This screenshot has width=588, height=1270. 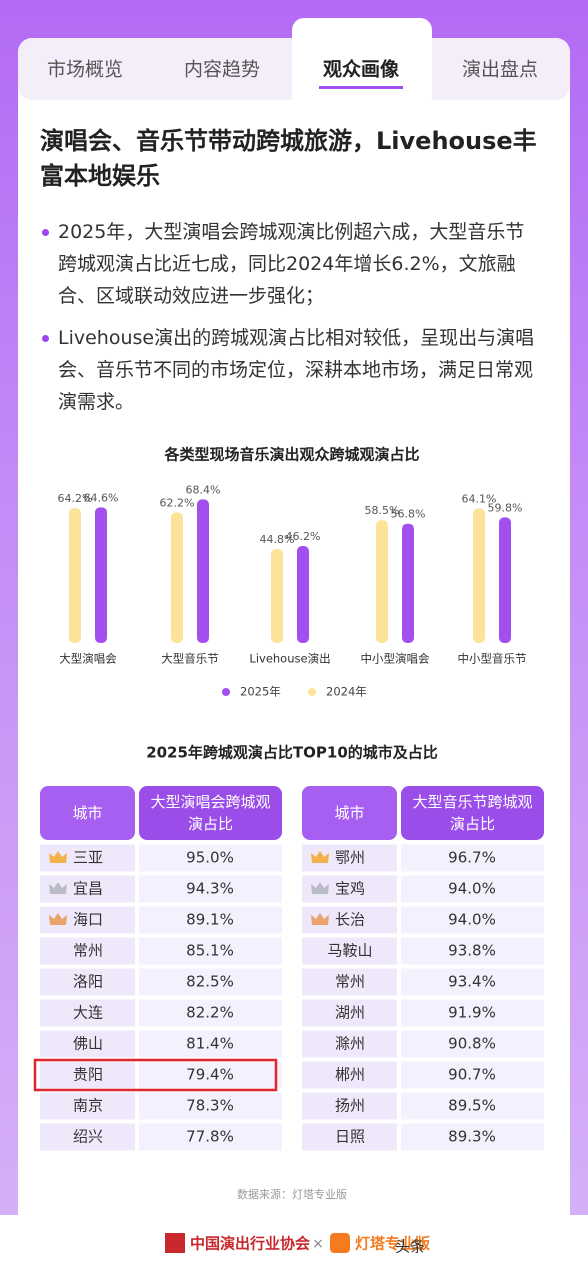 I want to click on header-text: 大型音乐节跨城观演占比, so click(x=472, y=813).